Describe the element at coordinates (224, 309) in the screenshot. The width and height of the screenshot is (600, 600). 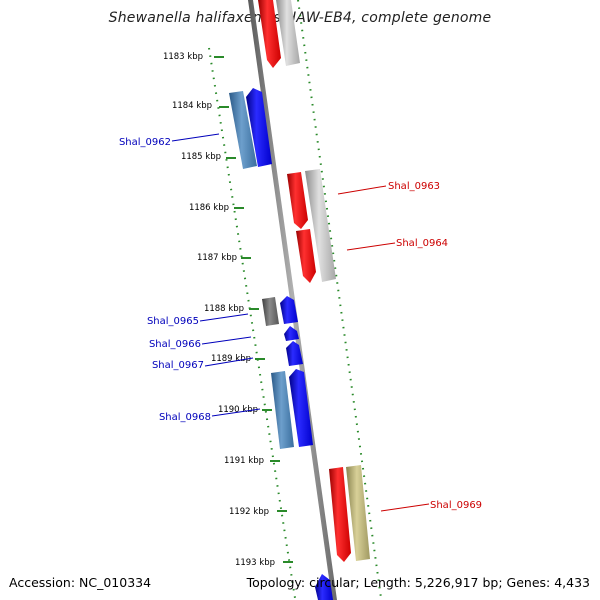
I see `tick-label: 1188 kbp` at that location.